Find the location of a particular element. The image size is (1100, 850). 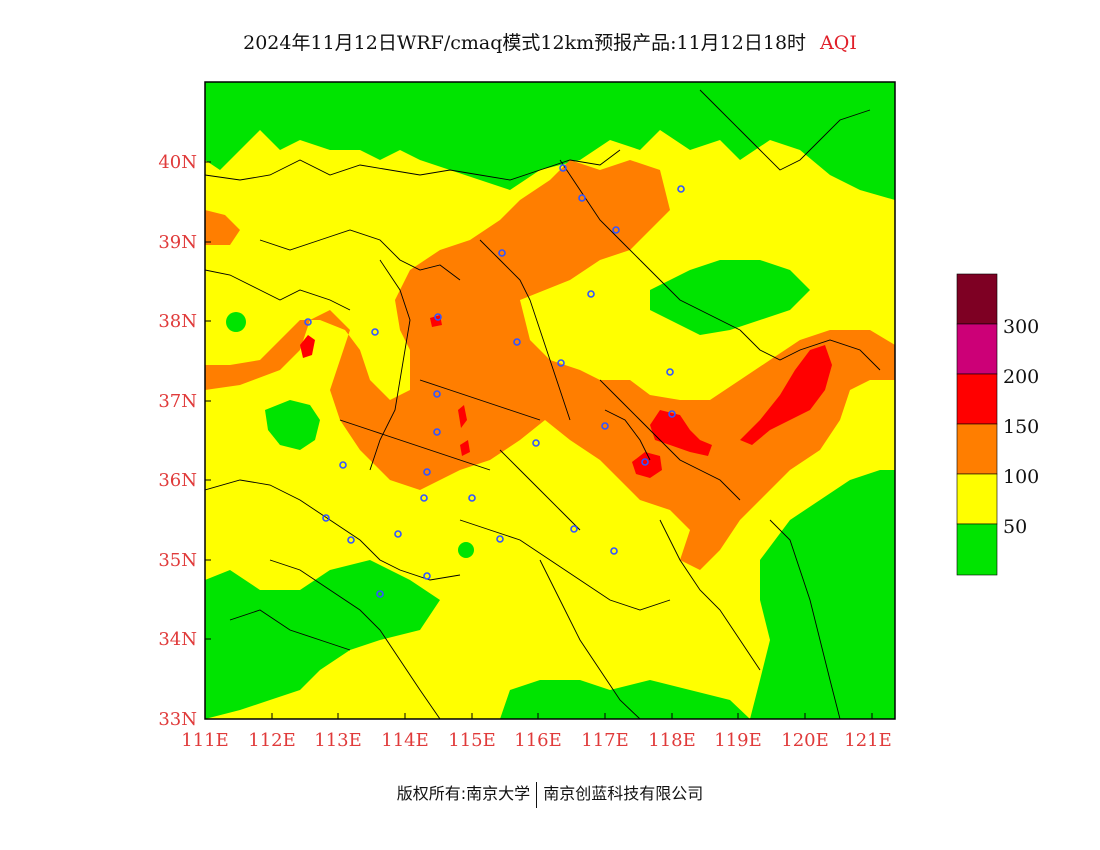

legend-label: 50 is located at coordinates (1015, 527).